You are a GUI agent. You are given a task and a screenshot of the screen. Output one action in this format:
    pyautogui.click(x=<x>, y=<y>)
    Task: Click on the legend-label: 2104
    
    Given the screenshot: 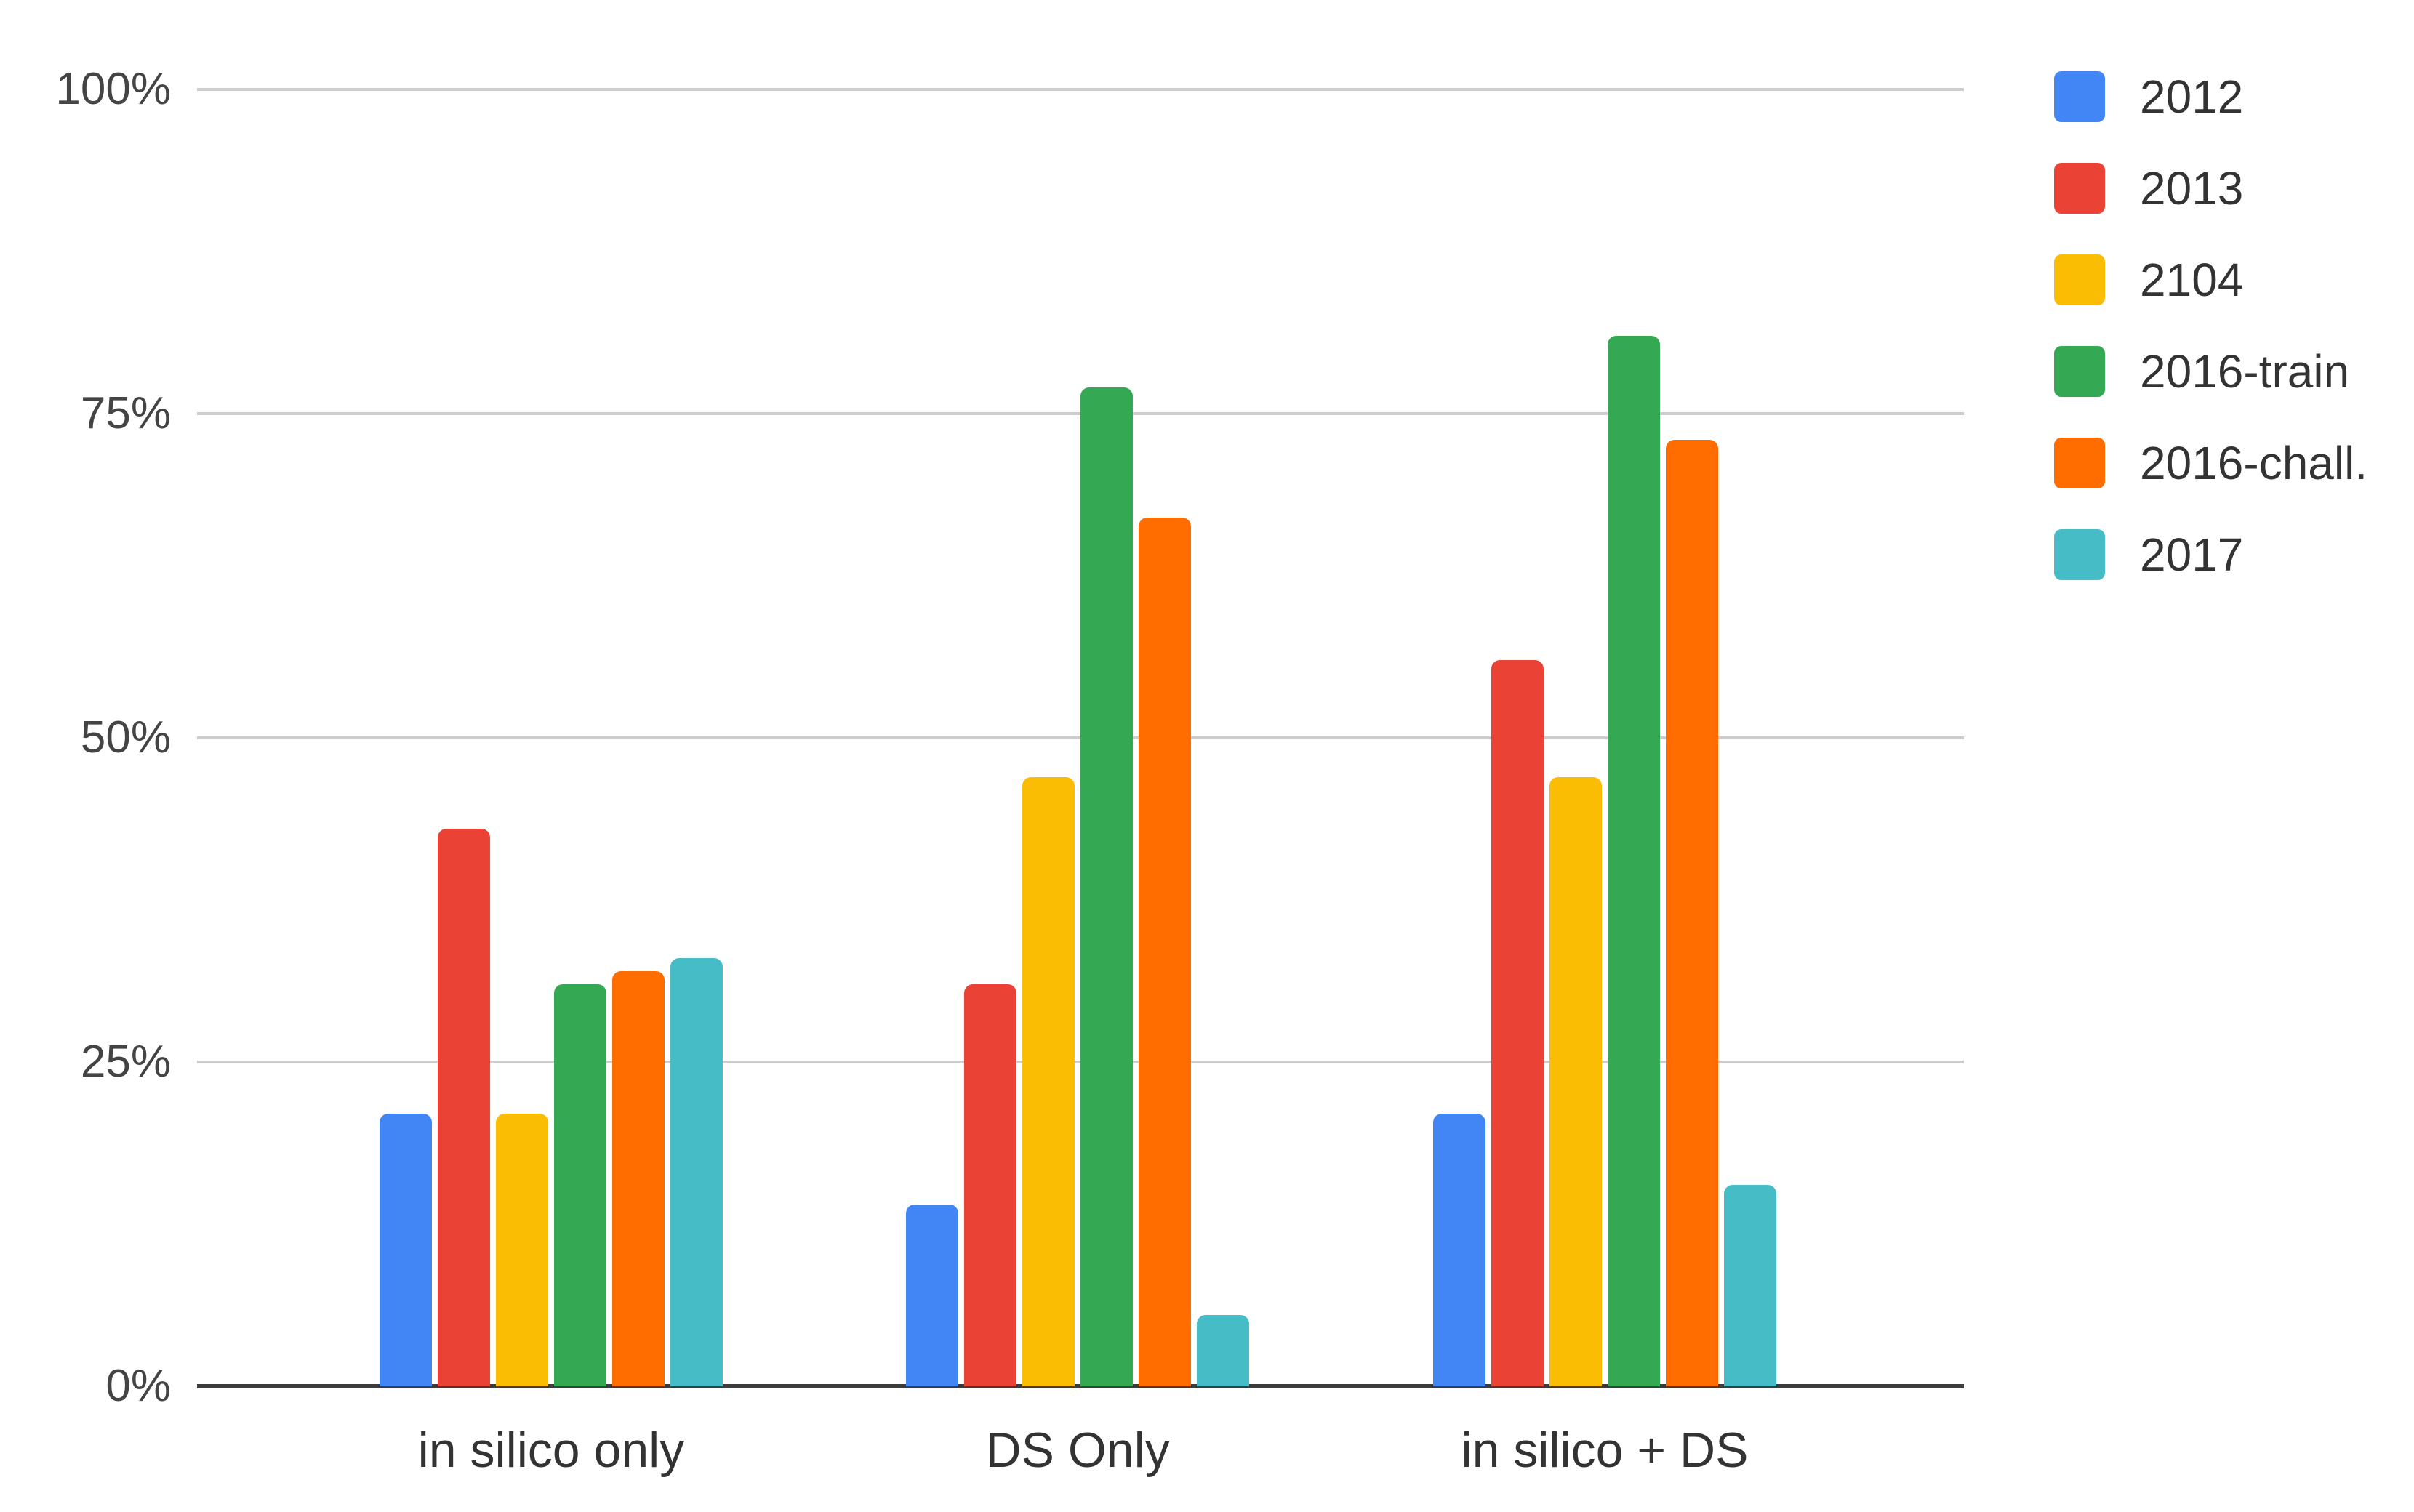 What is the action you would take?
    pyautogui.click(x=2192, y=280)
    